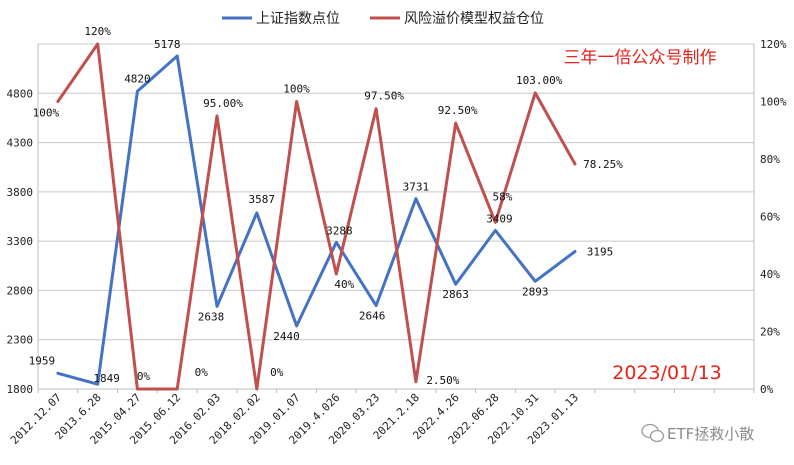  Describe the element at coordinates (653, 433) in the screenshot. I see `wechat-icon` at that location.